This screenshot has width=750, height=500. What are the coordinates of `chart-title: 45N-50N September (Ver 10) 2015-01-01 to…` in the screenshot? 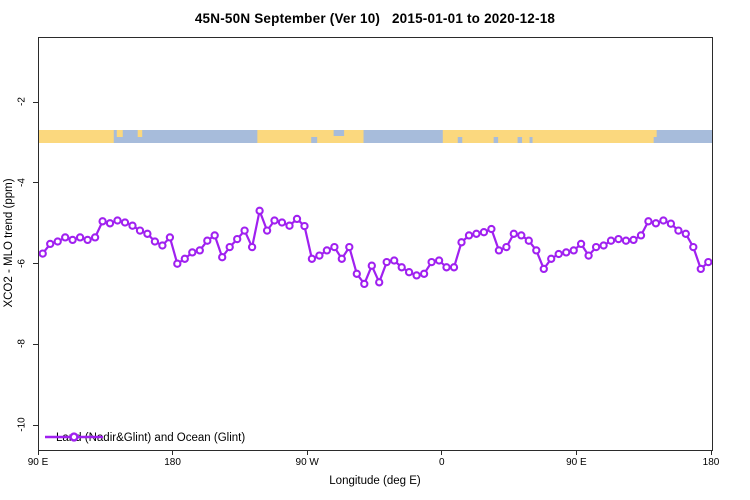 It's located at (375, 18).